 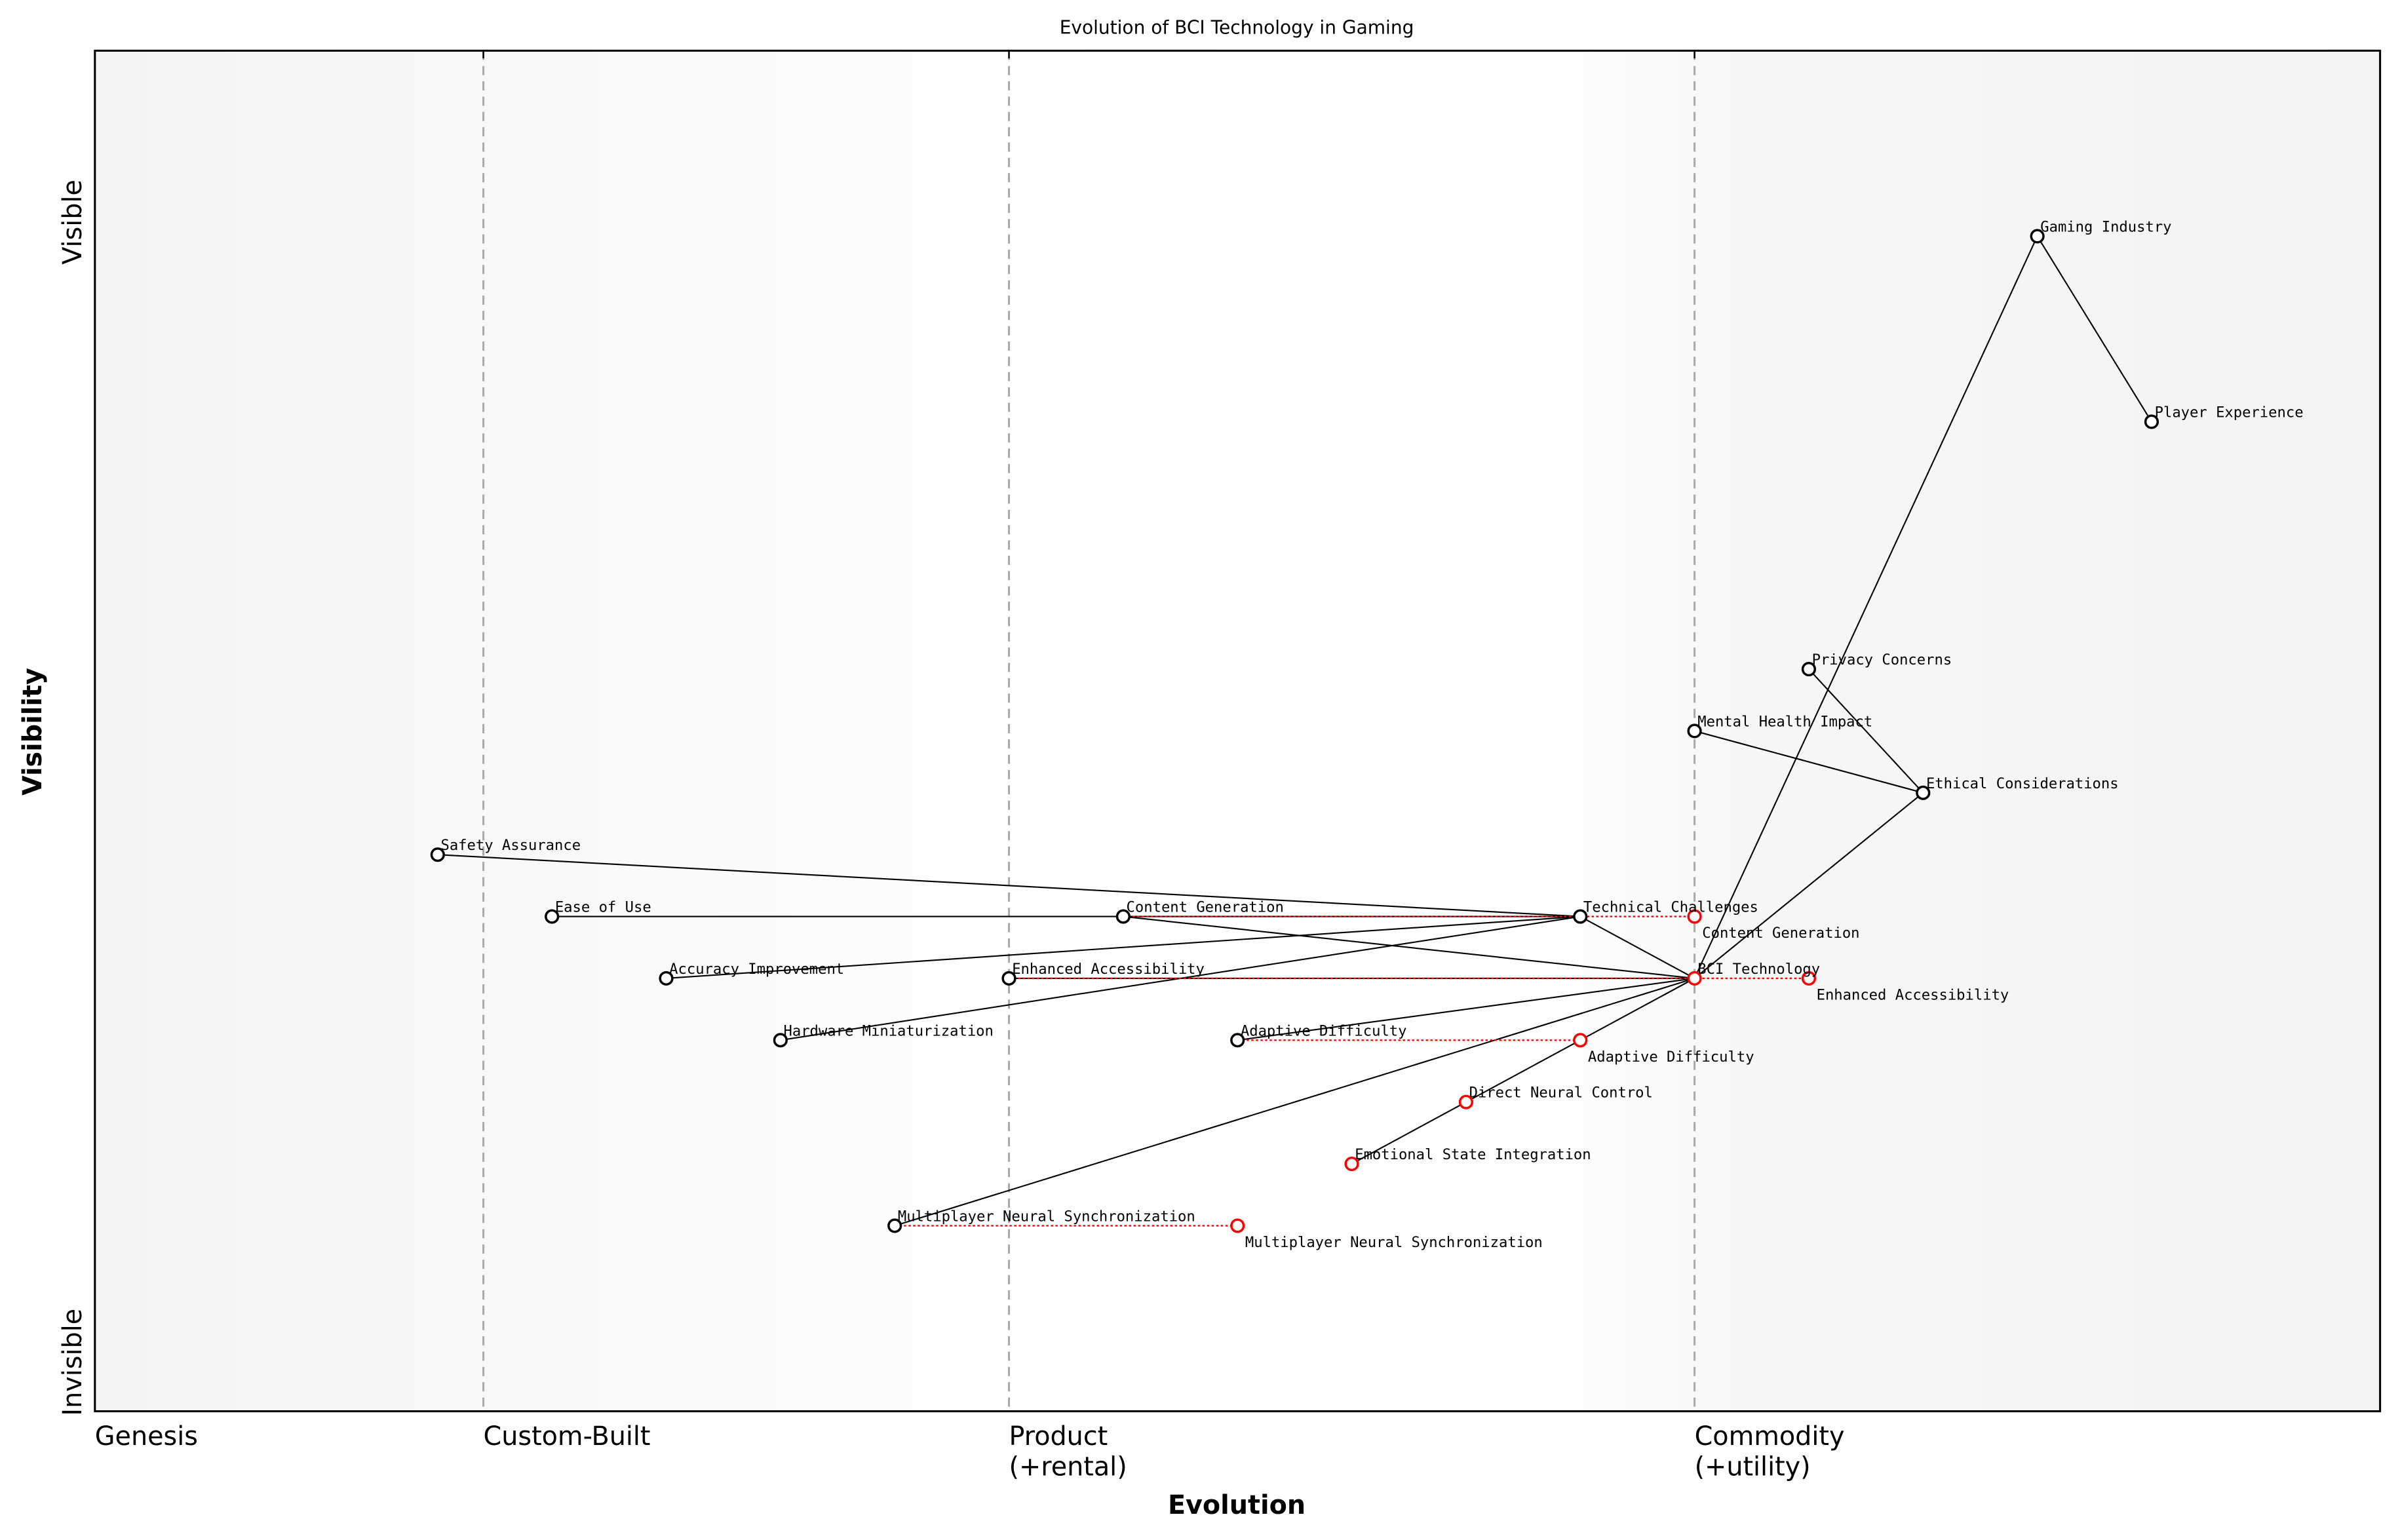 I want to click on component-label: Enhanced Accessibility, so click(x=1108, y=969).